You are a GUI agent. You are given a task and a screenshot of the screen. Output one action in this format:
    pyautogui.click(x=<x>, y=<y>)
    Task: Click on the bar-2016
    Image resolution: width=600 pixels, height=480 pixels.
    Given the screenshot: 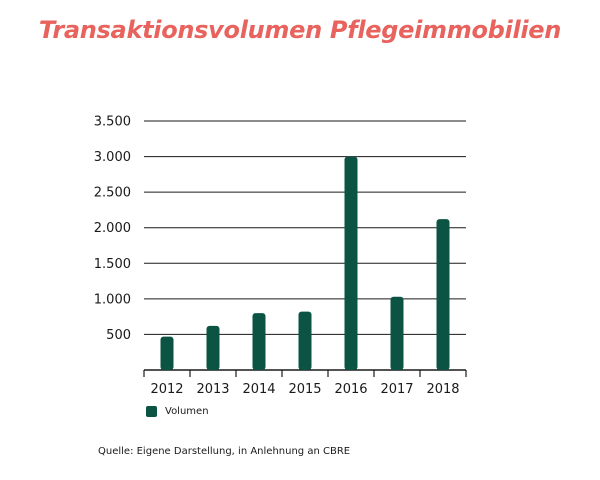 What is the action you would take?
    pyautogui.click(x=351, y=263)
    